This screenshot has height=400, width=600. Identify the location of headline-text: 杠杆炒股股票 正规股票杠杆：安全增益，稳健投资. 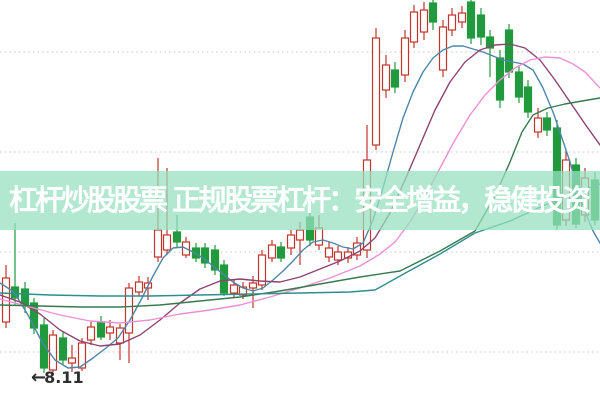
(300, 200).